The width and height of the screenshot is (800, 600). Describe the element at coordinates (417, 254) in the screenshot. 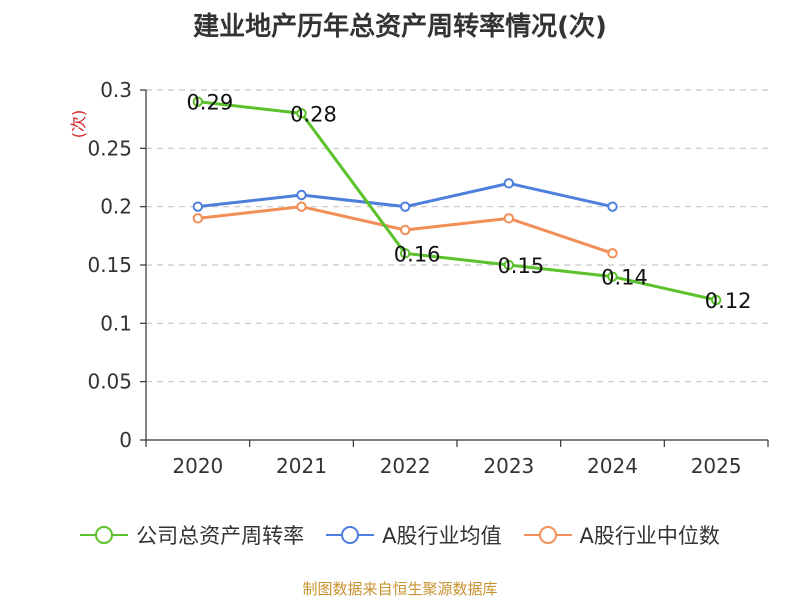

I see `data-label: 0.16` at that location.